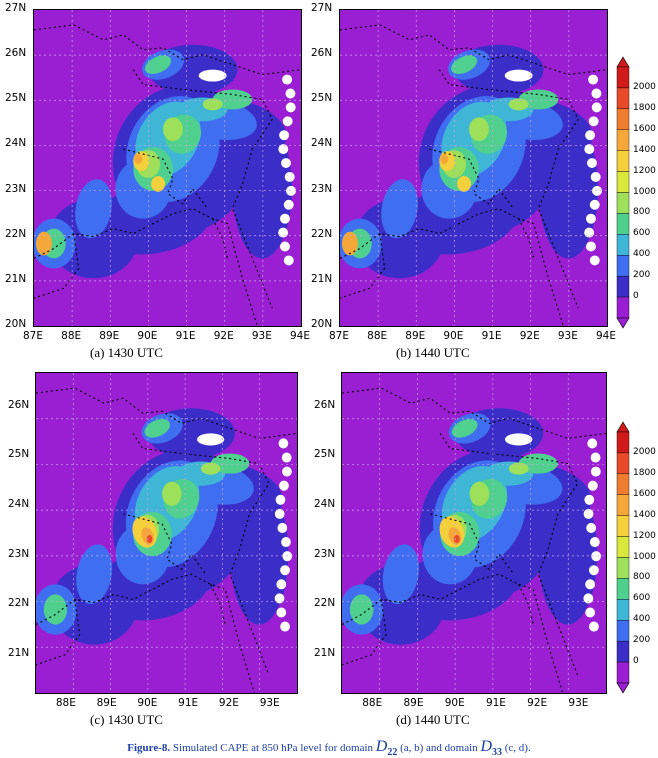  Describe the element at coordinates (377, 336) in the screenshot. I see `panel-b-x-tick: 88E` at that location.